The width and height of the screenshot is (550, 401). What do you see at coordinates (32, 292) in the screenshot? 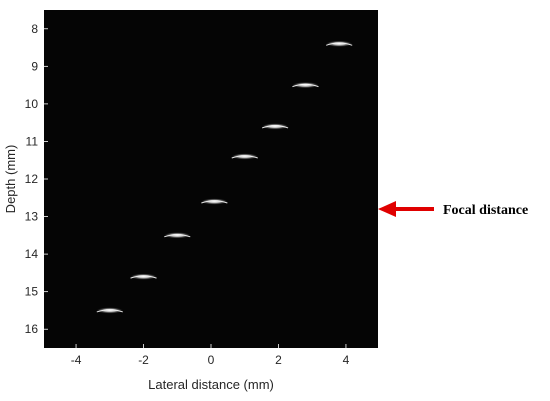
I see `y-tick-label: 15` at bounding box center [32, 292].